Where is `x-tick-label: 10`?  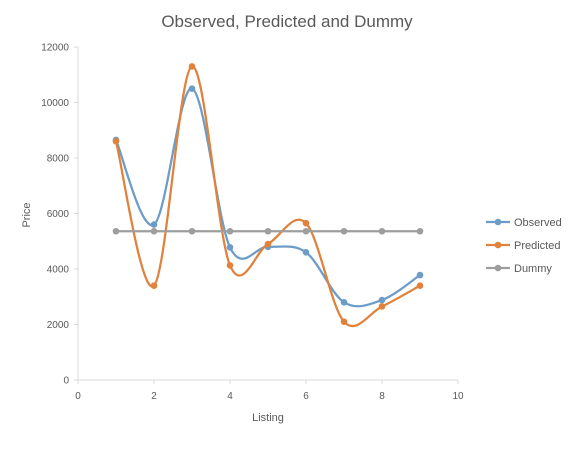 x-tick-label: 10 is located at coordinates (458, 396).